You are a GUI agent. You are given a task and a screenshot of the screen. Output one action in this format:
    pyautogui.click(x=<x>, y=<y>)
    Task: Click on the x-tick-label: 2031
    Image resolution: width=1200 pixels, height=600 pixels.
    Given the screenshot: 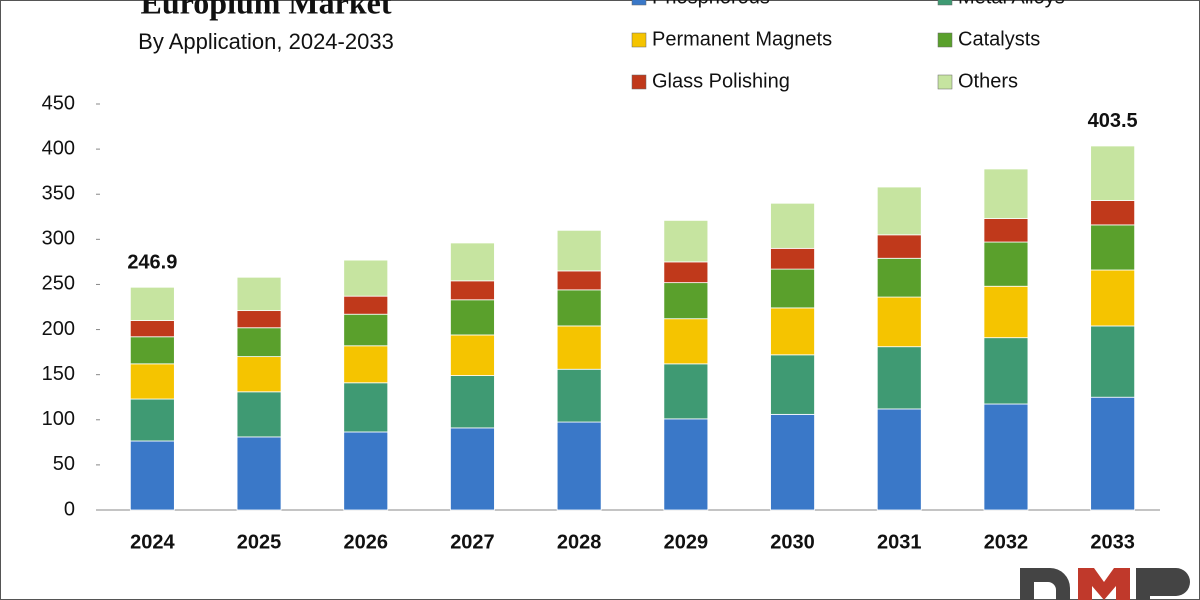 What is the action you would take?
    pyautogui.click(x=899, y=542)
    